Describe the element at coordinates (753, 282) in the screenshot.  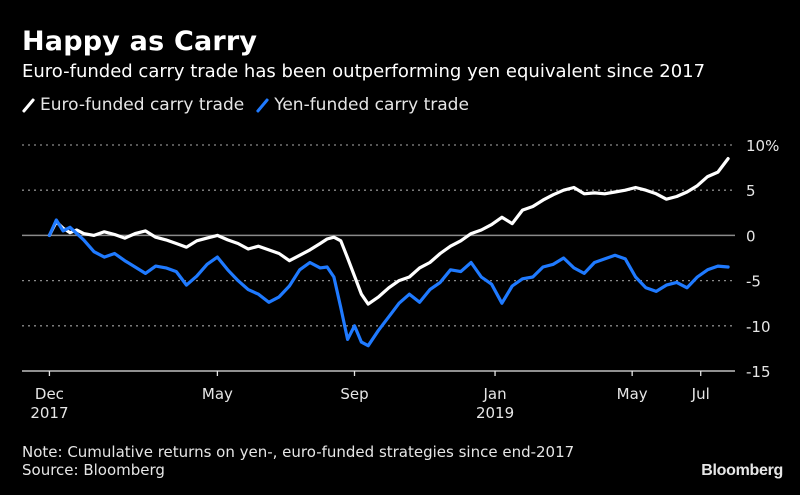
I see `y-tick-label: -5` at that location.